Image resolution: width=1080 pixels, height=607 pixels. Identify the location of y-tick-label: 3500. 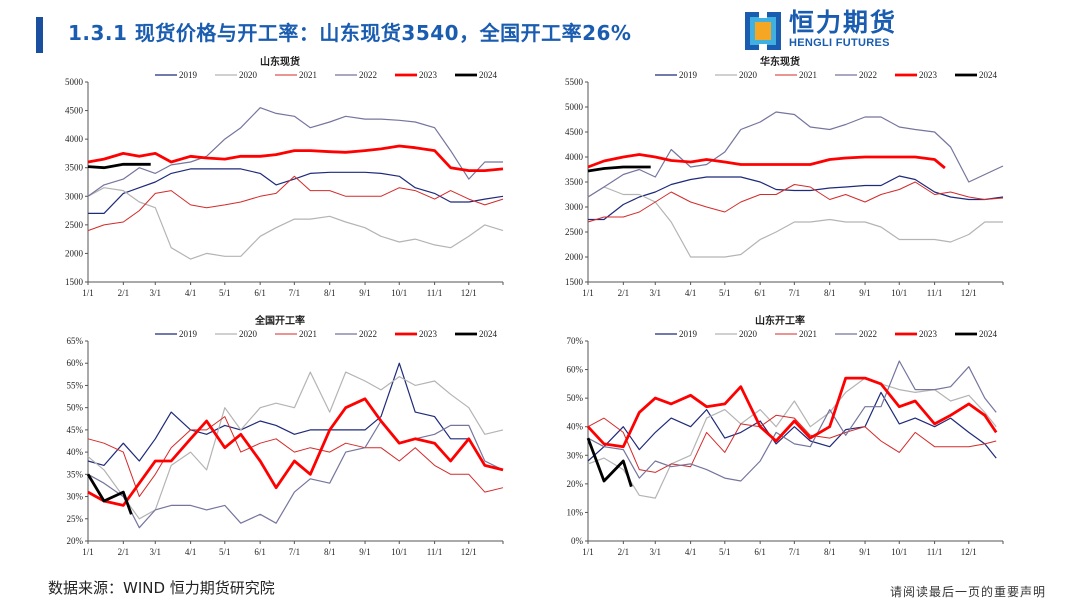
(574, 182).